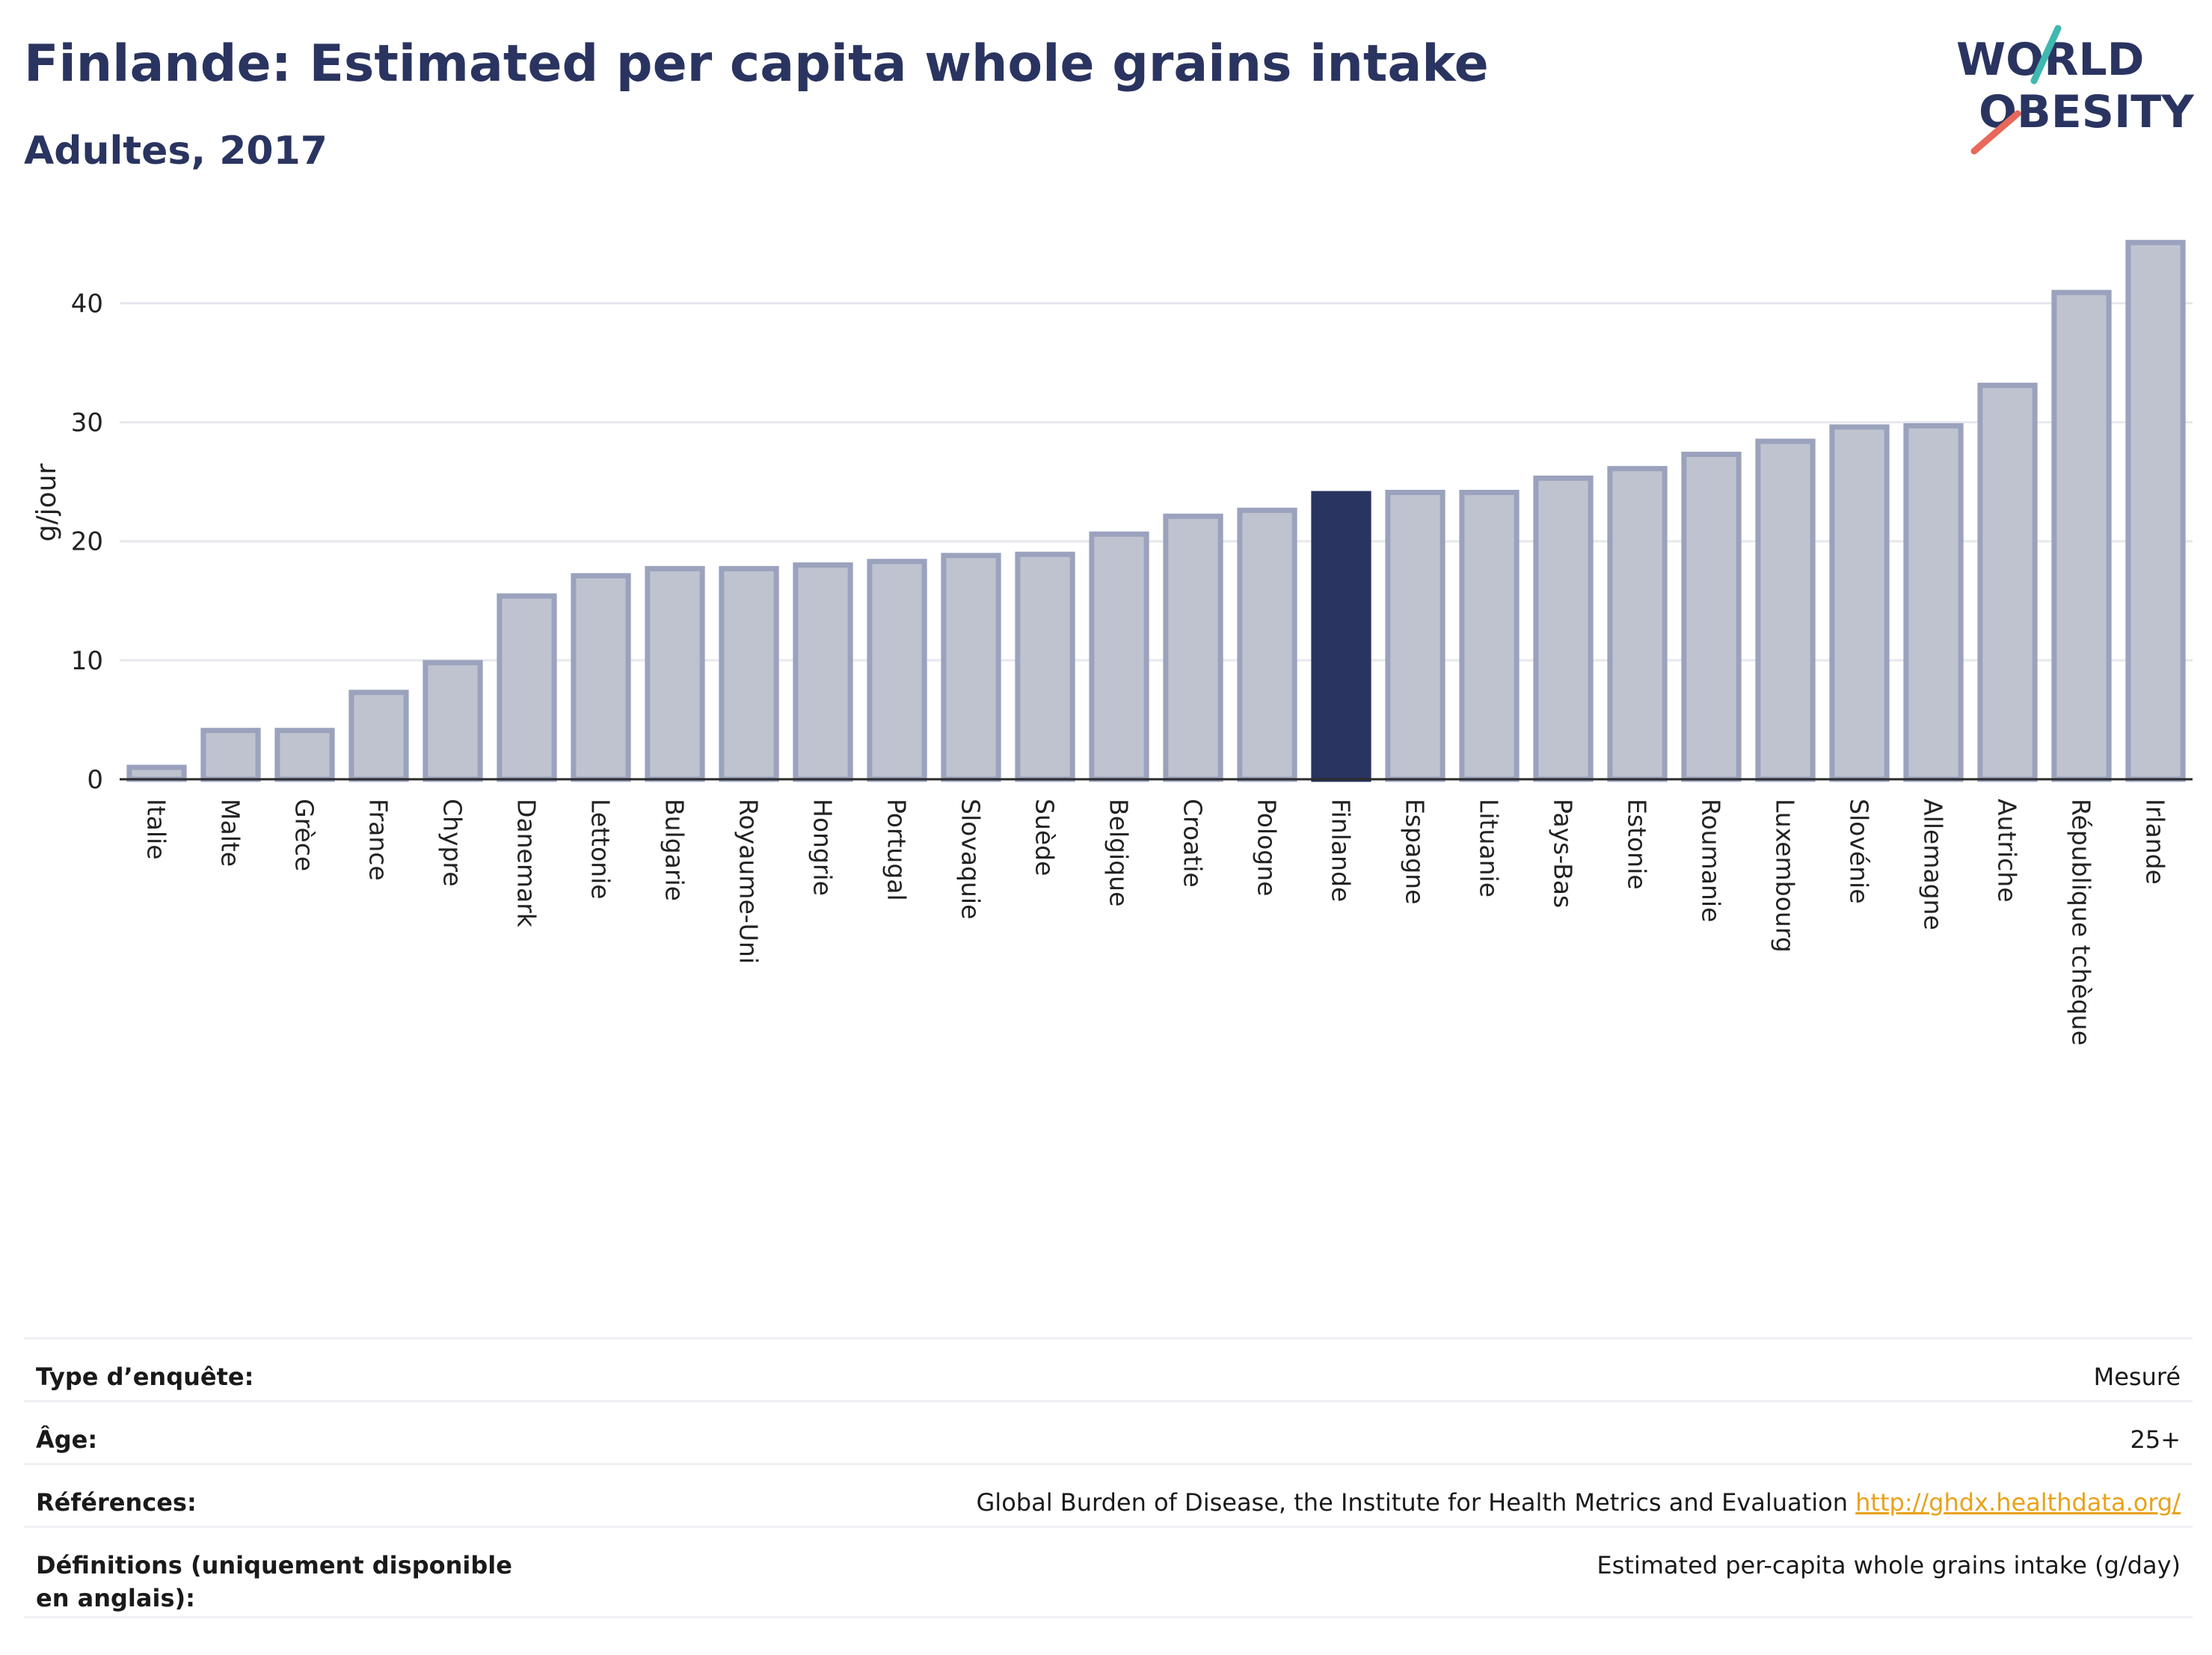  I want to click on x-tick-label: Pologne, so click(1267, 847).